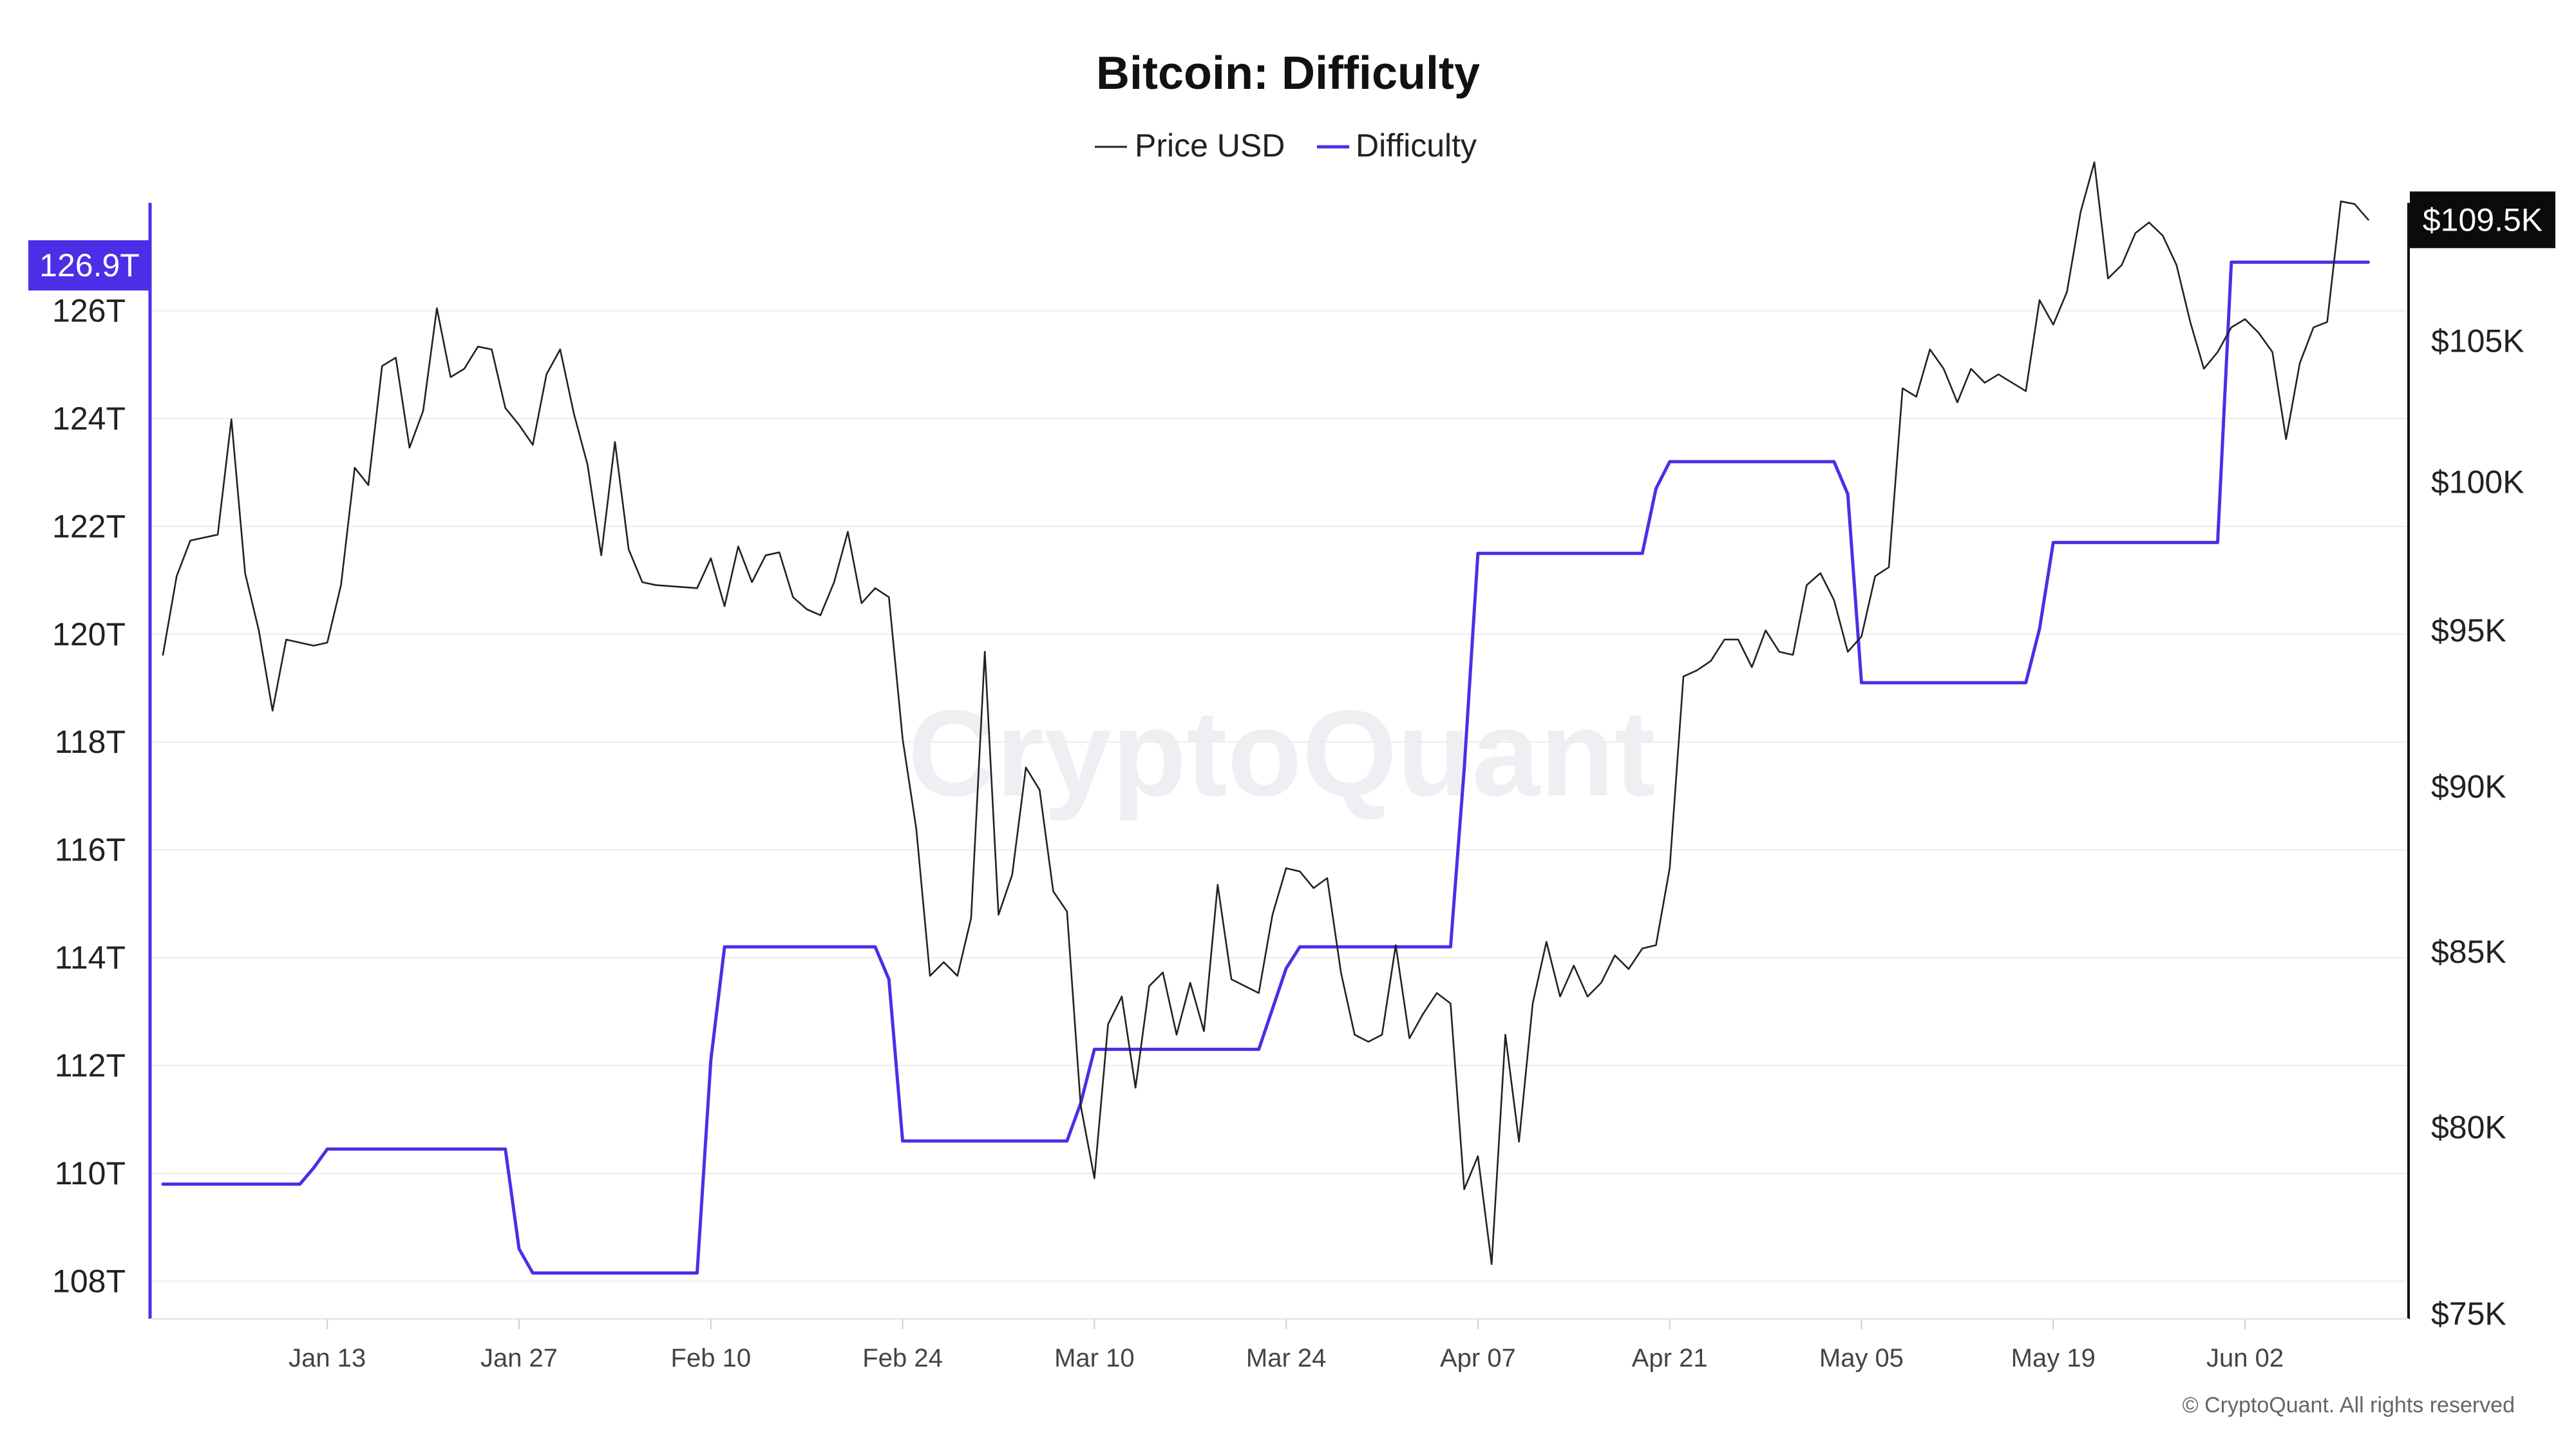 This screenshot has height=1449, width=2576. Describe the element at coordinates (1861, 1358) in the screenshot. I see `x-tick-label: May 05` at that location.